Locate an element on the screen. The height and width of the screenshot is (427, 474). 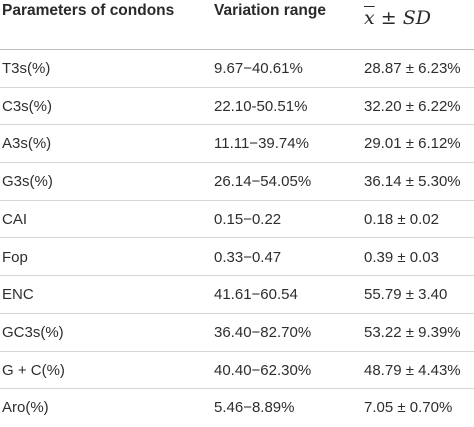
cell-range: 22.10-50.51% is located at coordinates (261, 106).